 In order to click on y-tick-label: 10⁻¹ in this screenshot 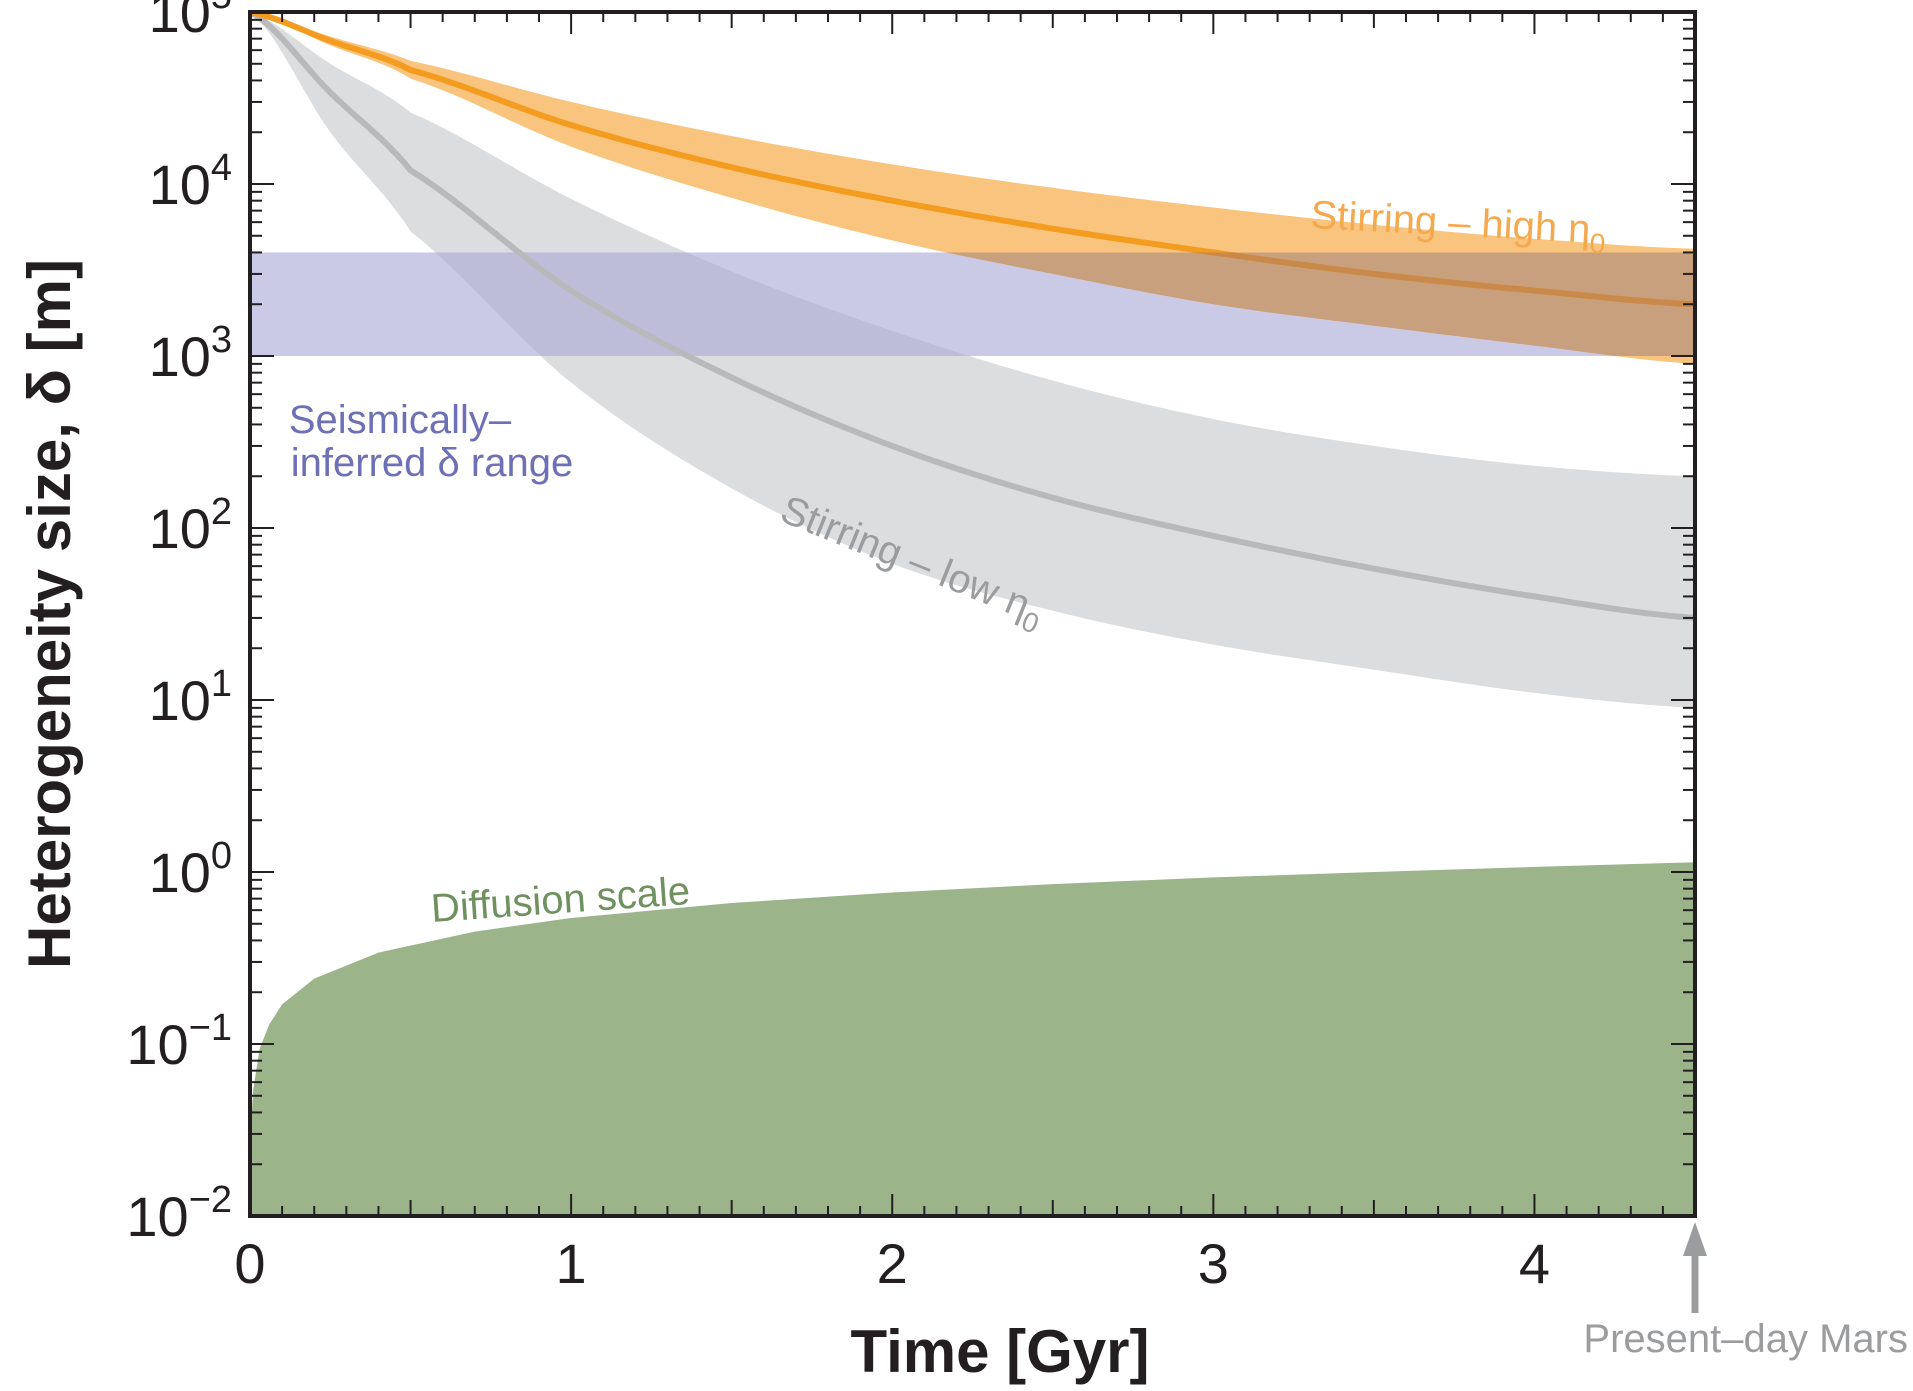, I will do `click(179, 1041)`.